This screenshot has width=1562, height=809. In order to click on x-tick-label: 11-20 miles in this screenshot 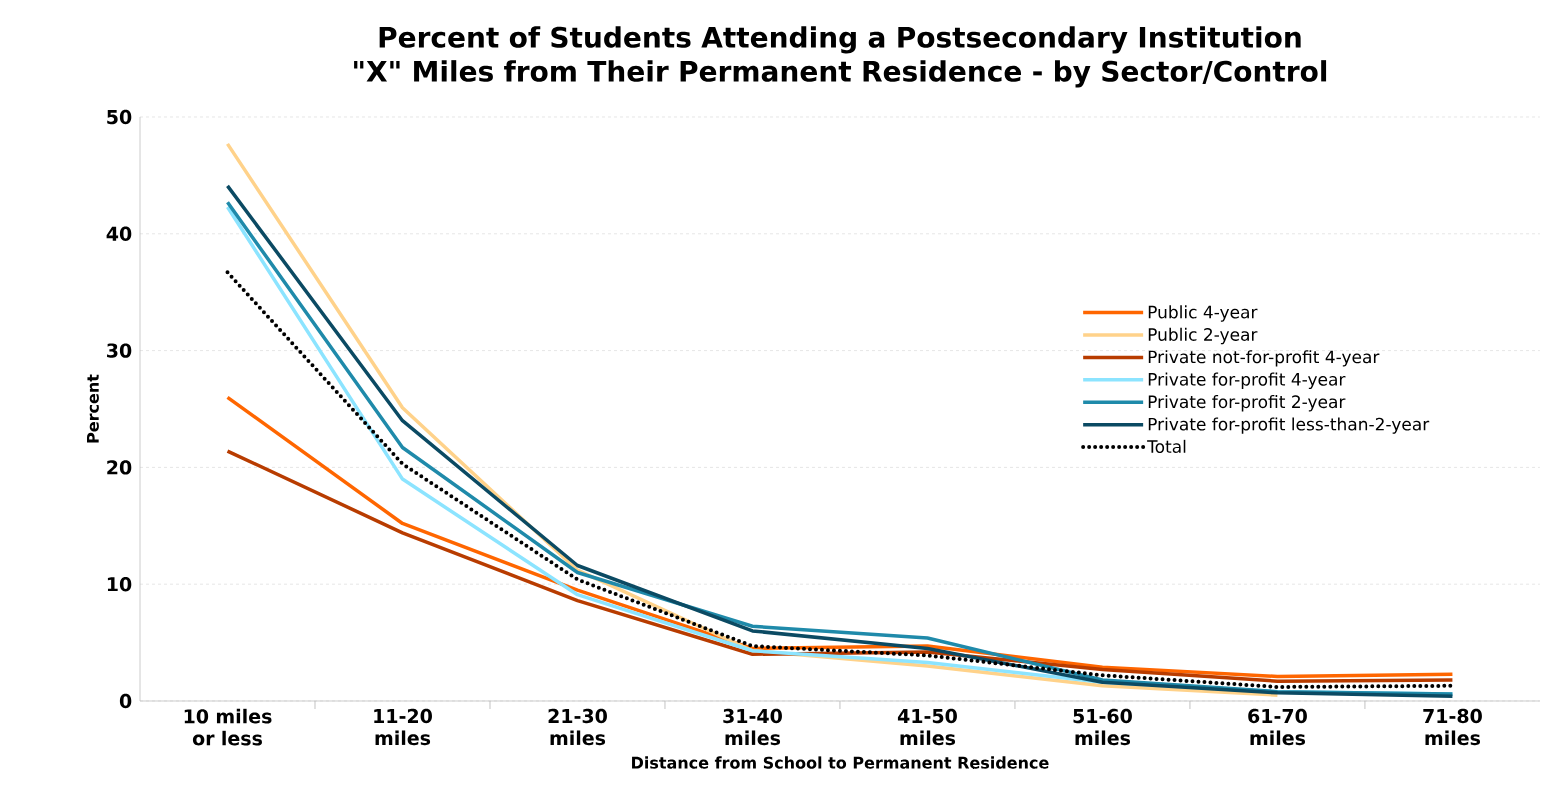, I will do `click(403, 727)`.